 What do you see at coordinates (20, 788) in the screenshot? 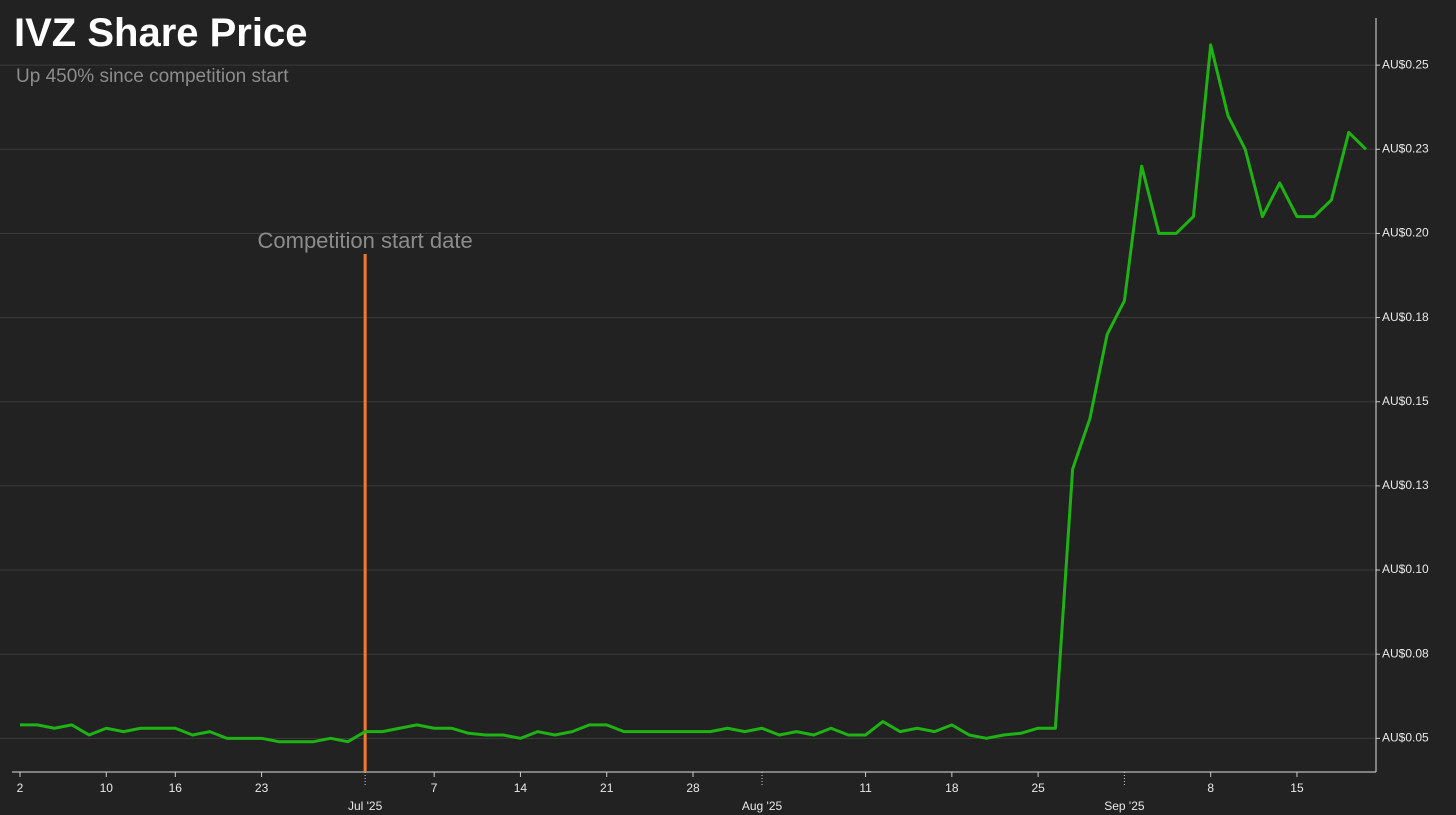
I see `x-tick-label: 2` at bounding box center [20, 788].